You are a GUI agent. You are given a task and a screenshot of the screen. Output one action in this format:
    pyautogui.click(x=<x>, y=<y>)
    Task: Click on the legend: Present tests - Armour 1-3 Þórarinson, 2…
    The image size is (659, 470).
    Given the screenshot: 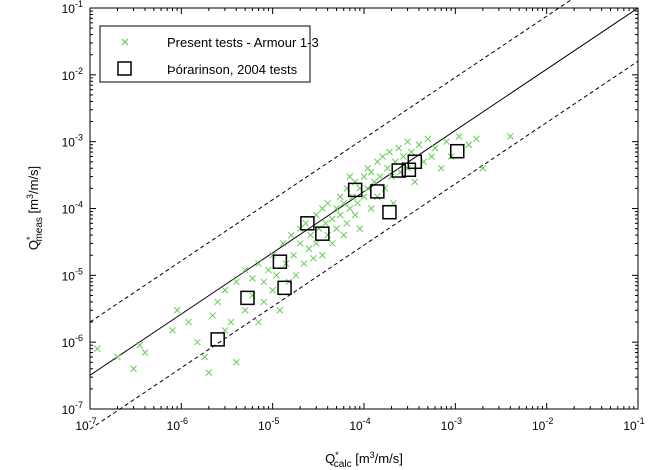 What is the action you would take?
    pyautogui.click(x=209, y=54)
    